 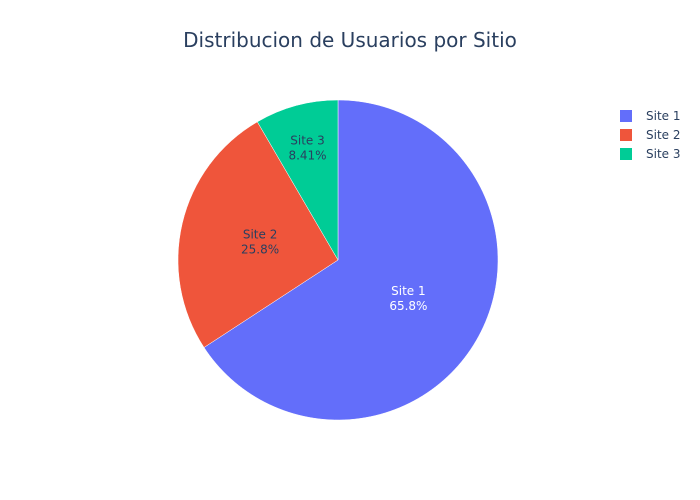 I want to click on legend-item-site-2: Site 2, so click(x=650, y=134).